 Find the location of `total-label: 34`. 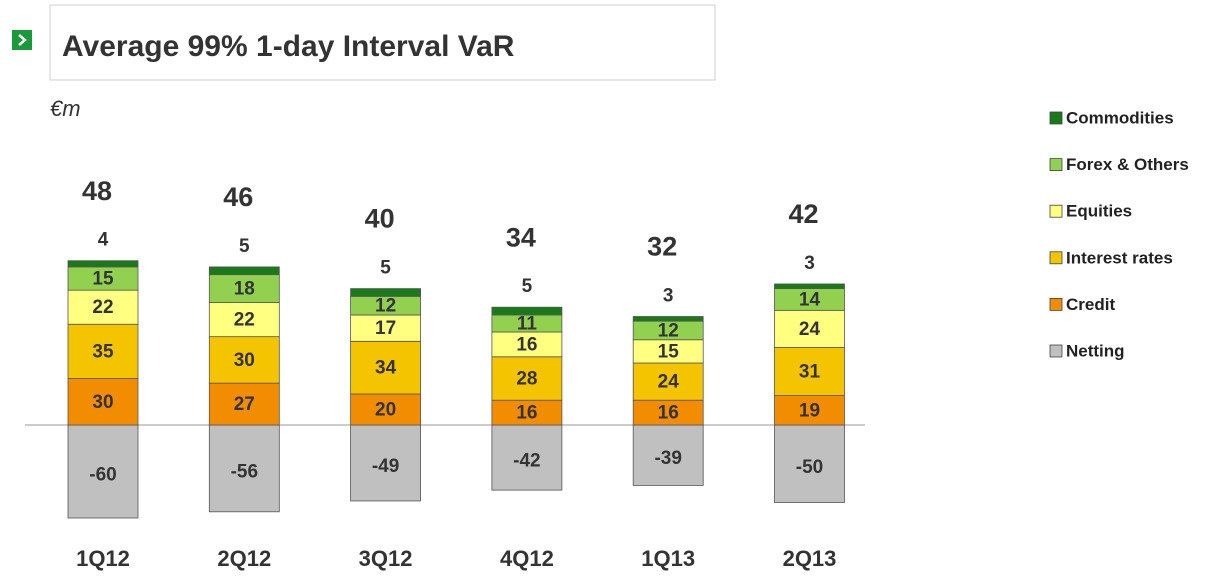

total-label: 34 is located at coordinates (521, 237).